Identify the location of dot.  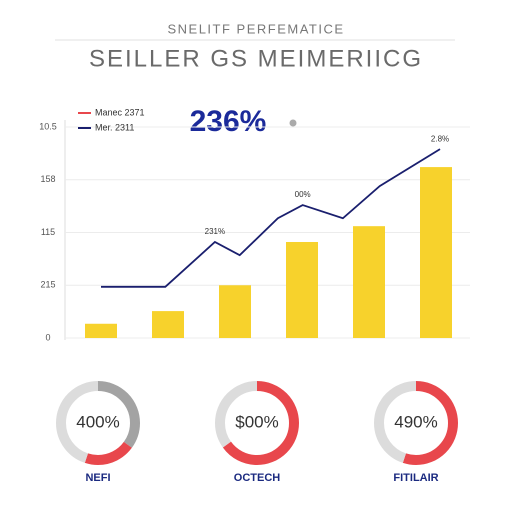
(293, 123).